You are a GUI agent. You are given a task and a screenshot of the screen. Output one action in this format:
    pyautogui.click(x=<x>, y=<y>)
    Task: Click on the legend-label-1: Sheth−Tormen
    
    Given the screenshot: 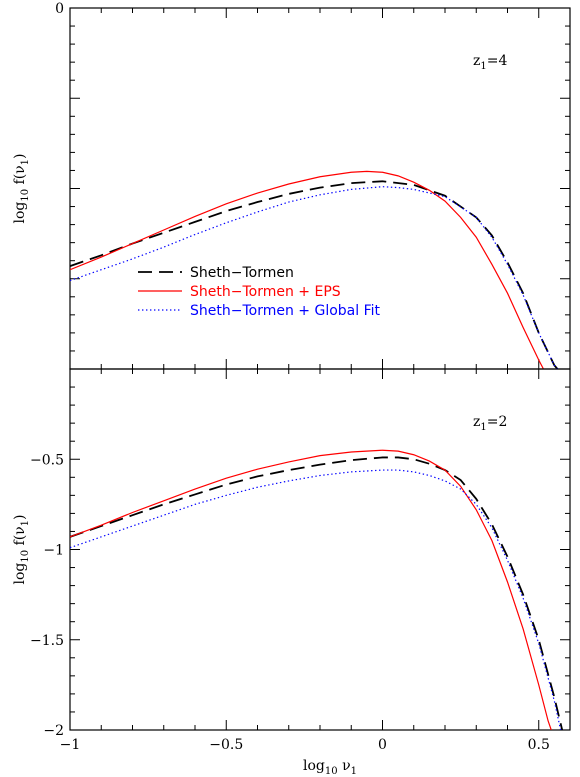 What is the action you would take?
    pyautogui.click(x=242, y=273)
    